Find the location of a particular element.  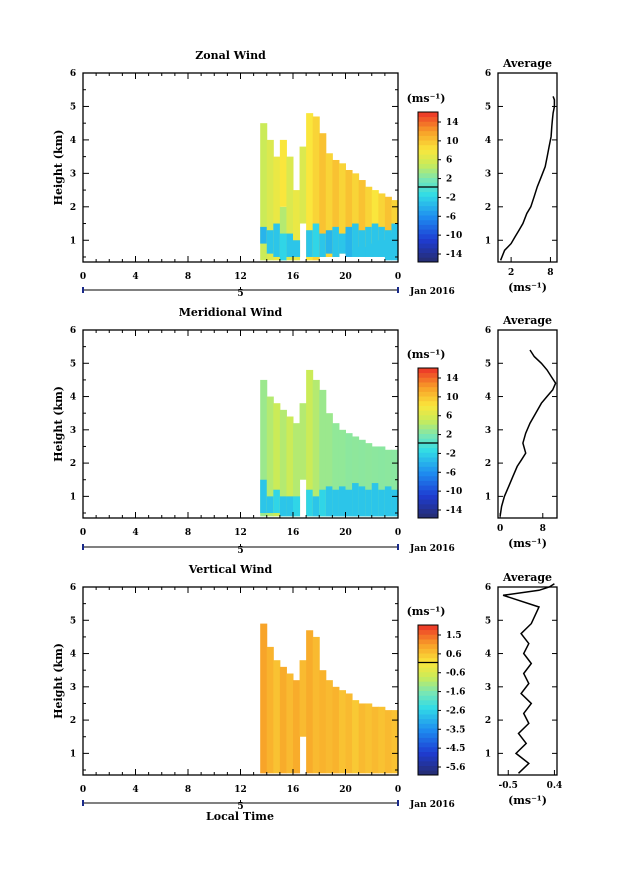

panel-title: Zonal Wind is located at coordinates (230, 55).